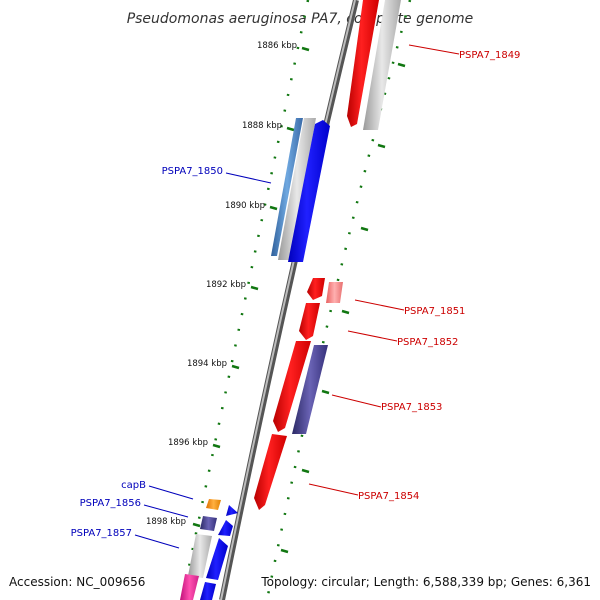  I want to click on gene-arrow-pspa7-1851-rna, so click(334, 292).